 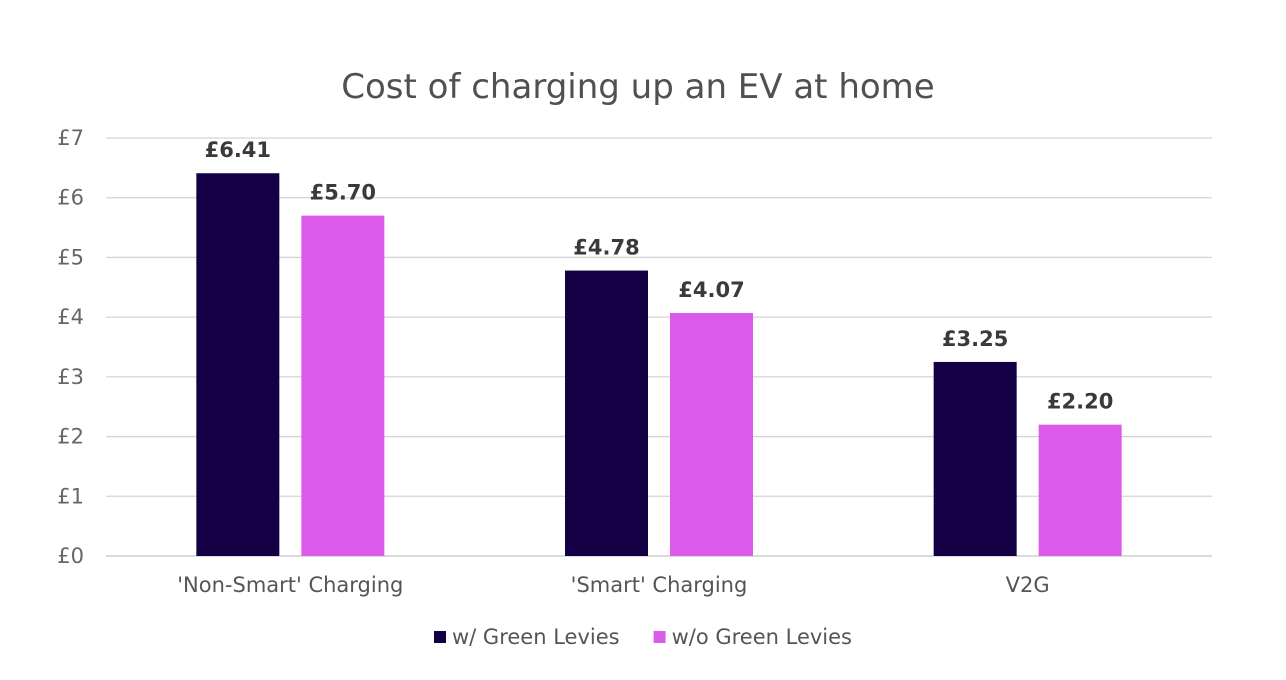 I want to click on x-category-label: 'Non-Smart' Charging, so click(x=290, y=585).